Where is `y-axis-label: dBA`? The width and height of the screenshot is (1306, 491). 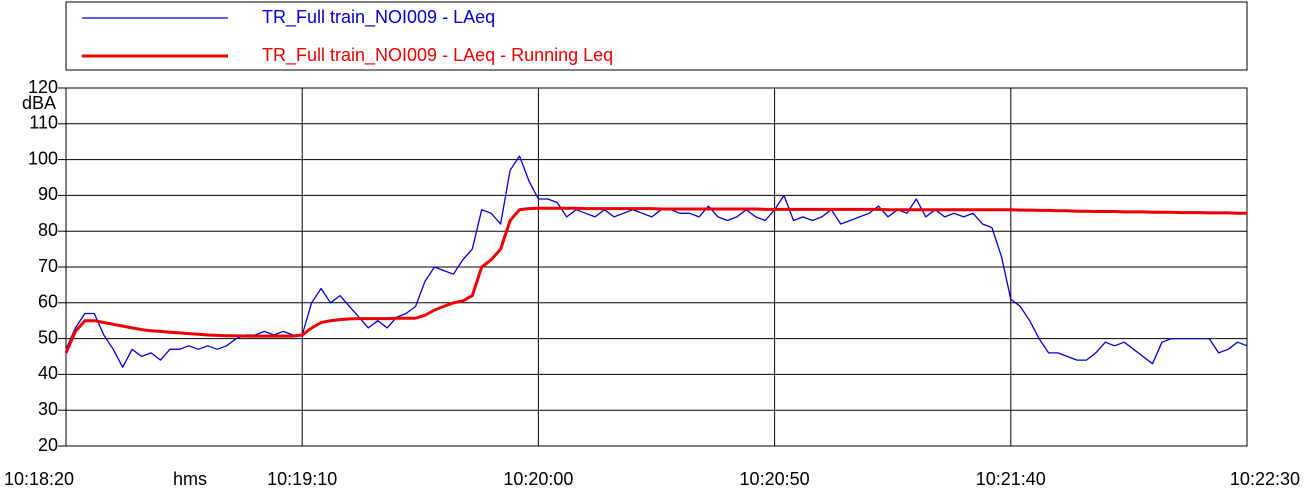
y-axis-label: dBA is located at coordinates (39, 103).